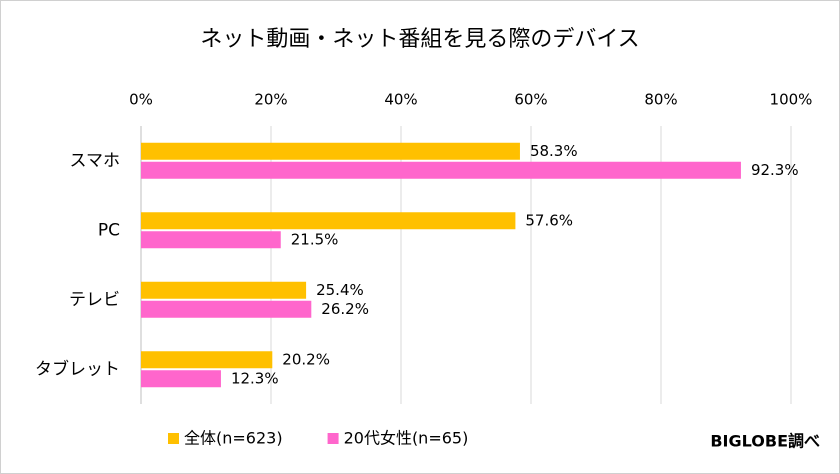 This screenshot has height=474, width=840. I want to click on value-label: 12.3%, so click(255, 378).